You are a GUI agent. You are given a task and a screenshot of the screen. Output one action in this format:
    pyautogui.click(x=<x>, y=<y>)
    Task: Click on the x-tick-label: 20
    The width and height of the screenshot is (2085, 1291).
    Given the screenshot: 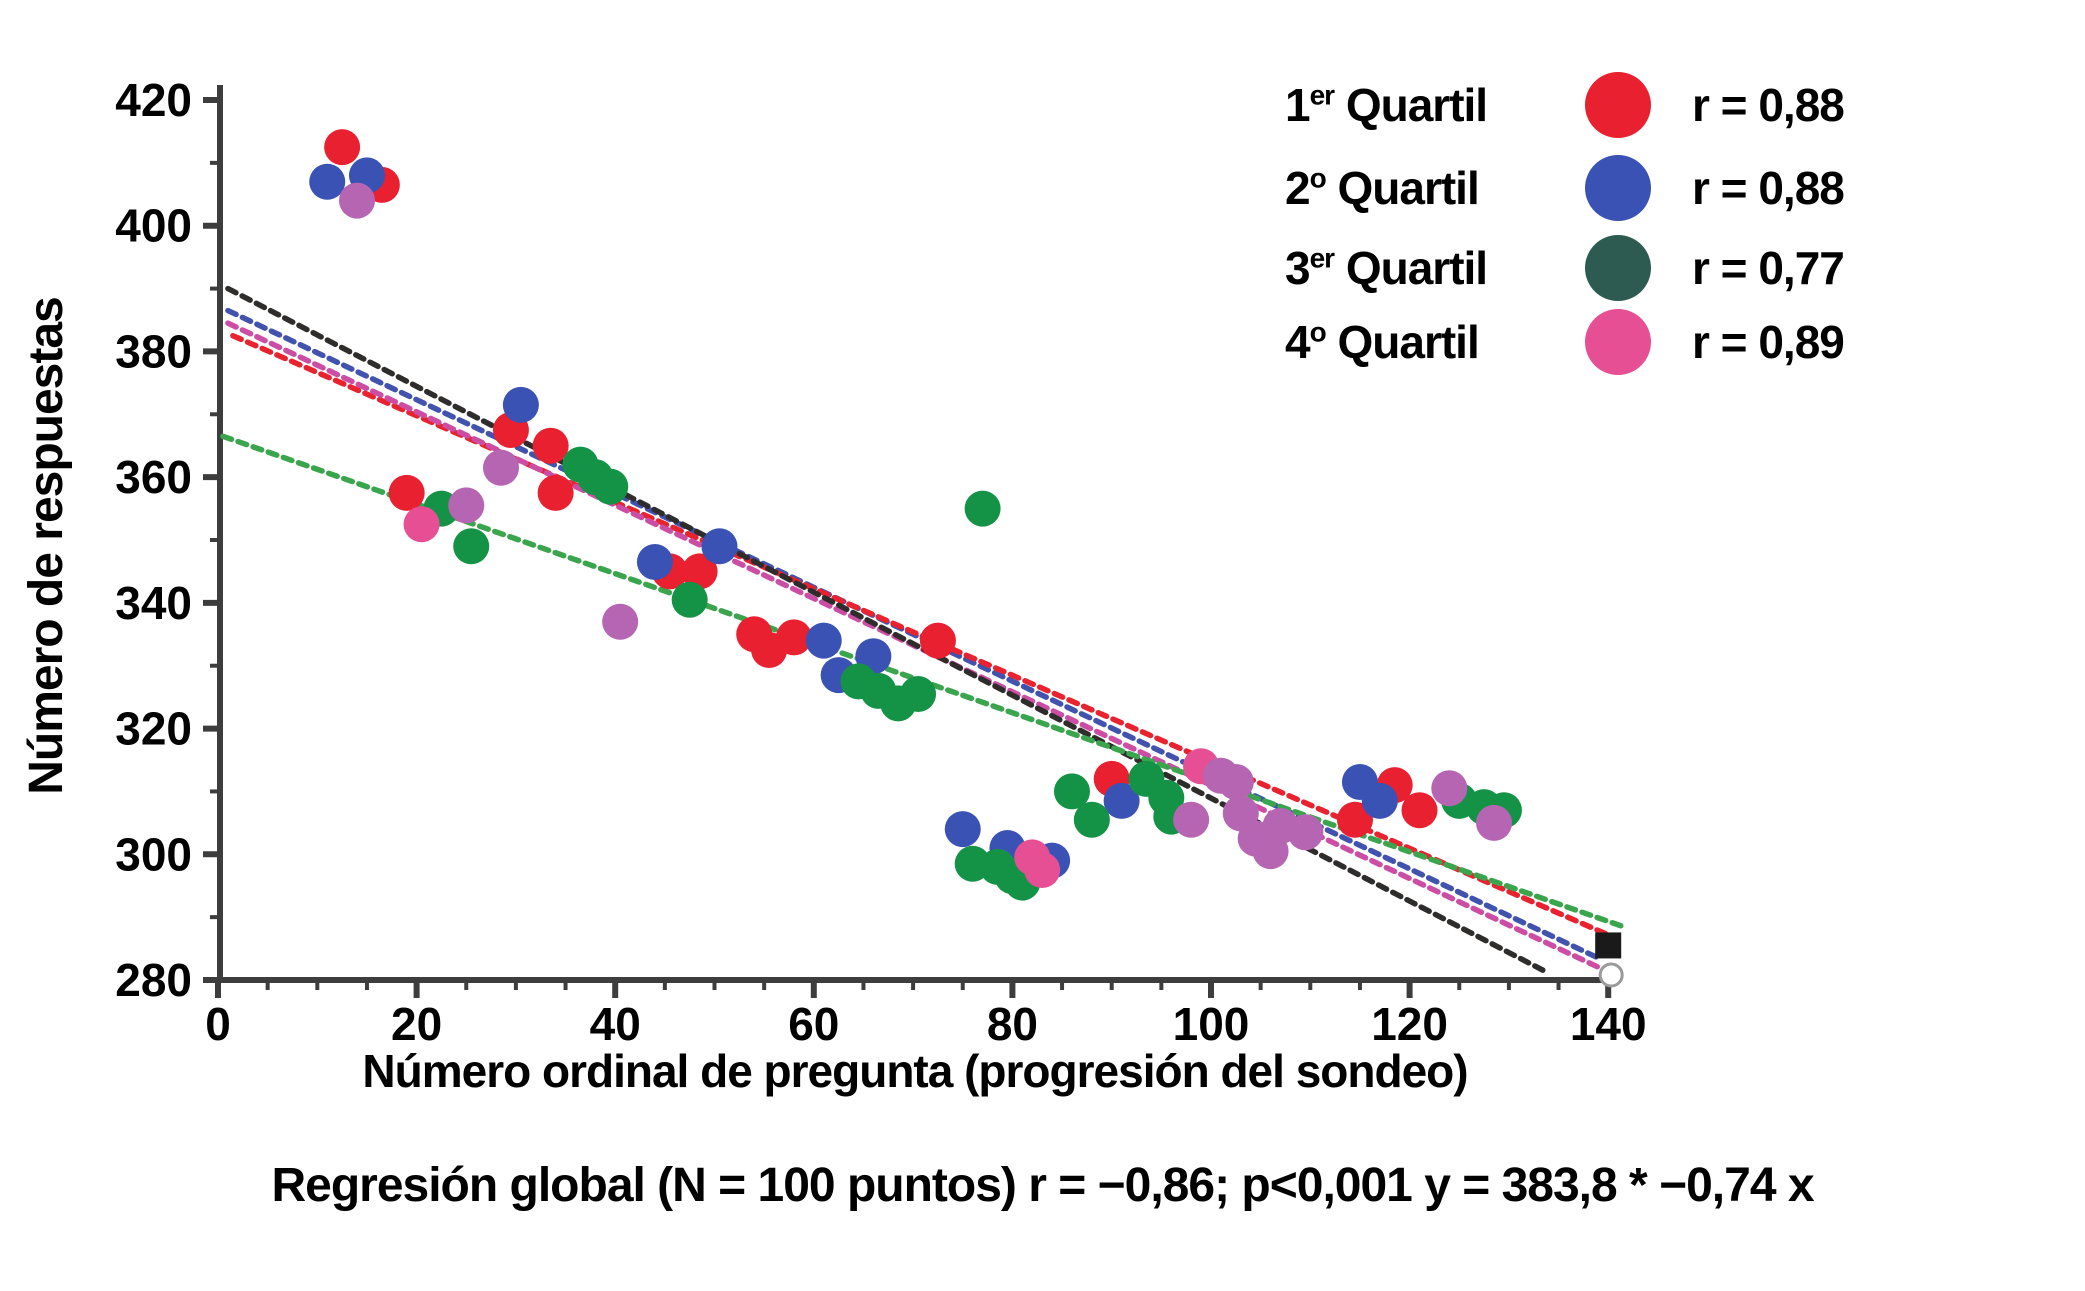 What is the action you would take?
    pyautogui.click(x=416, y=1024)
    